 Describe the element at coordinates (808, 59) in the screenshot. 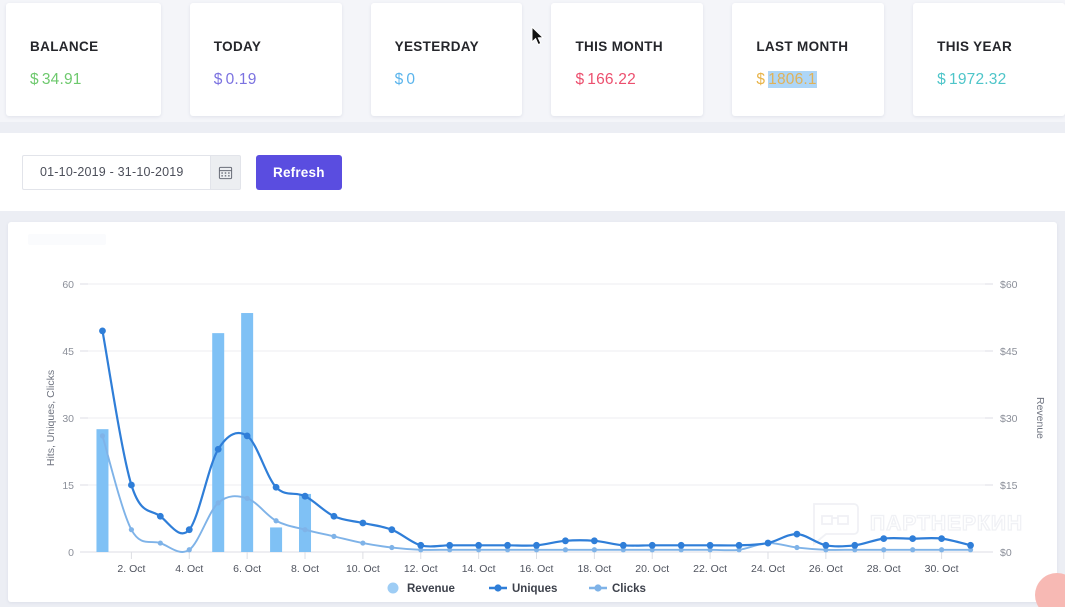

I see `stat-card-last-month: LAST MONTH $1806.1` at that location.